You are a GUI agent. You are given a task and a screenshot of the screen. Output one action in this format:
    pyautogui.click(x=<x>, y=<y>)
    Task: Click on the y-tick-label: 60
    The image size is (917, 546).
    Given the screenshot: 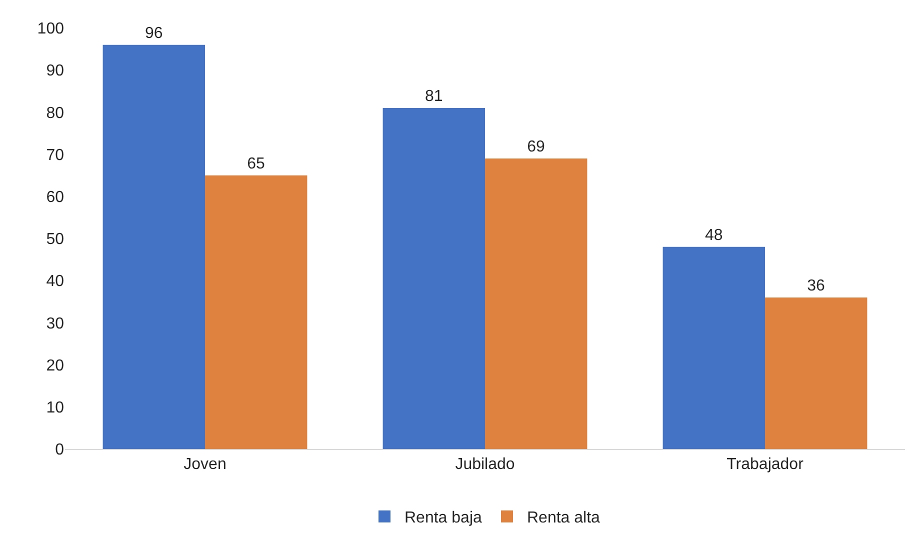 What is the action you would take?
    pyautogui.click(x=55, y=197)
    